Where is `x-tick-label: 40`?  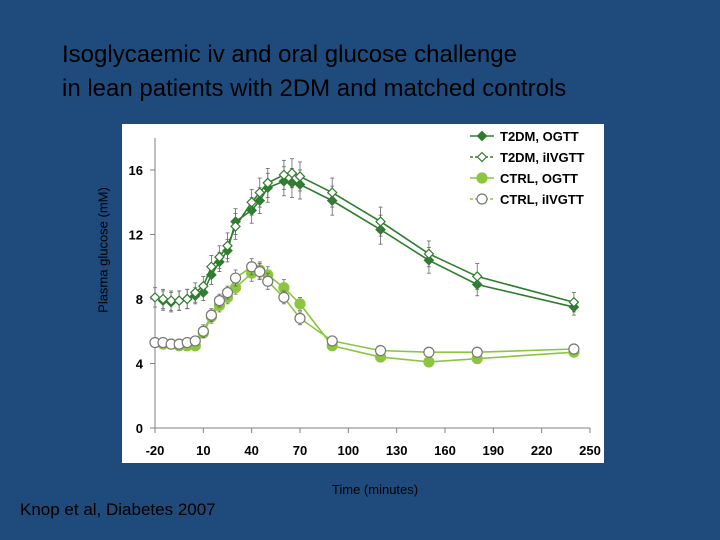 x-tick-label: 40 is located at coordinates (251, 450).